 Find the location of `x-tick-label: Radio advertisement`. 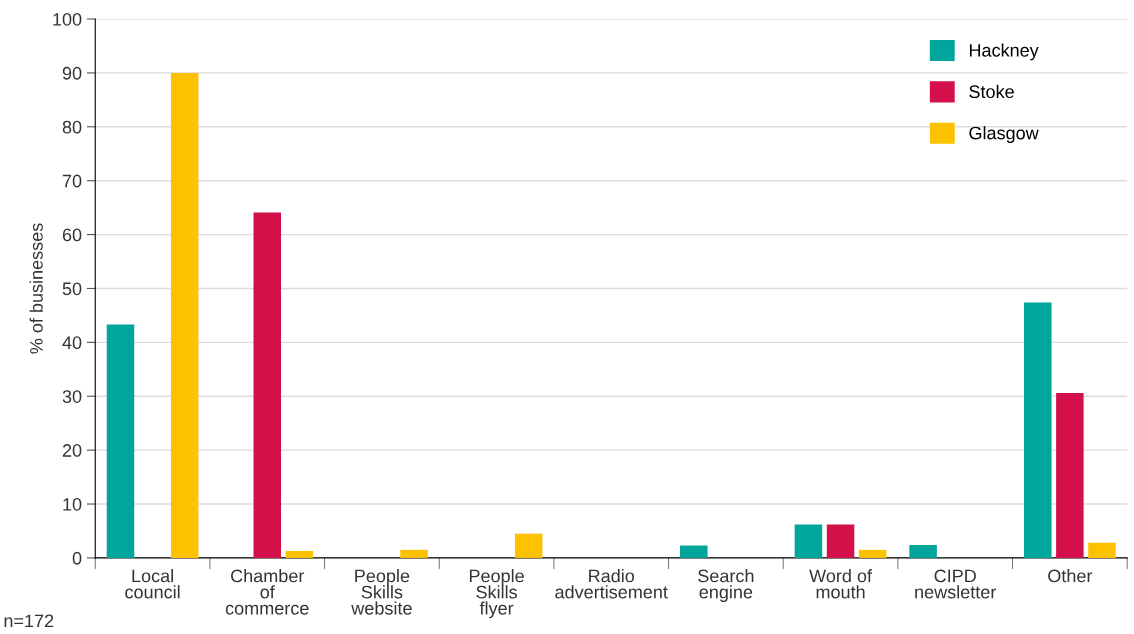

x-tick-label: Radio advertisement is located at coordinates (611, 584).